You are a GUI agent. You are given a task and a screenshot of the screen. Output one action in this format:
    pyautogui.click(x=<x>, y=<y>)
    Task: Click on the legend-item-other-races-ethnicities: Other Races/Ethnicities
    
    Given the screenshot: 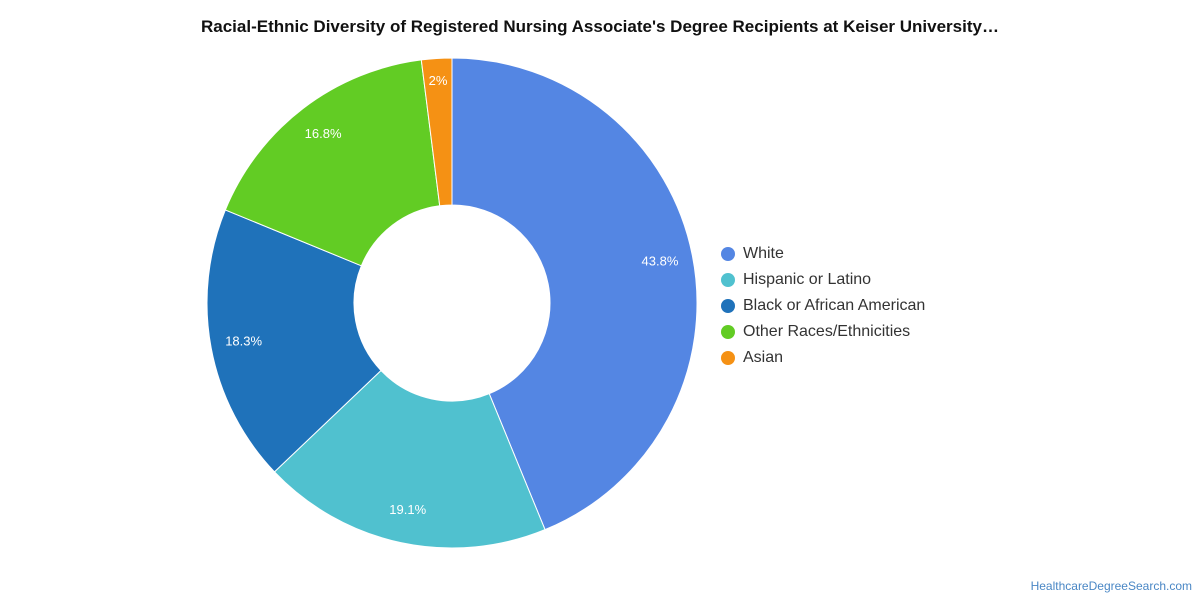 What is the action you would take?
    pyautogui.click(x=823, y=332)
    